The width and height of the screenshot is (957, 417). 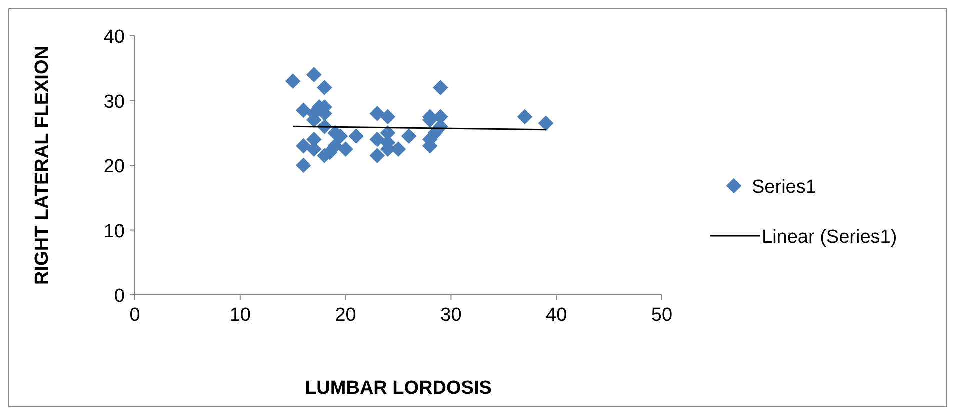 What do you see at coordinates (830, 237) in the screenshot?
I see `legend-label: Linear (Series1)` at bounding box center [830, 237].